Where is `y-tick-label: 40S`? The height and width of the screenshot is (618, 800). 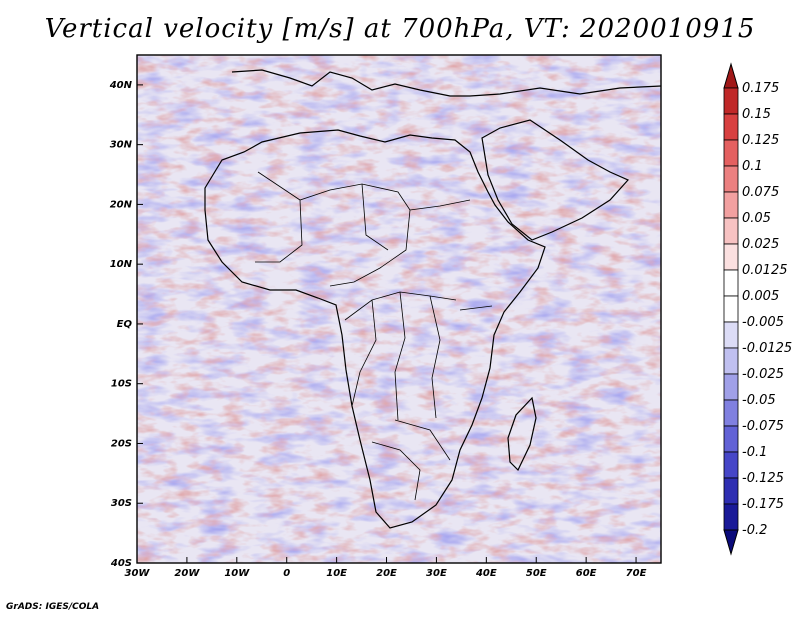 y-tick-label: 40S is located at coordinates (121, 563).